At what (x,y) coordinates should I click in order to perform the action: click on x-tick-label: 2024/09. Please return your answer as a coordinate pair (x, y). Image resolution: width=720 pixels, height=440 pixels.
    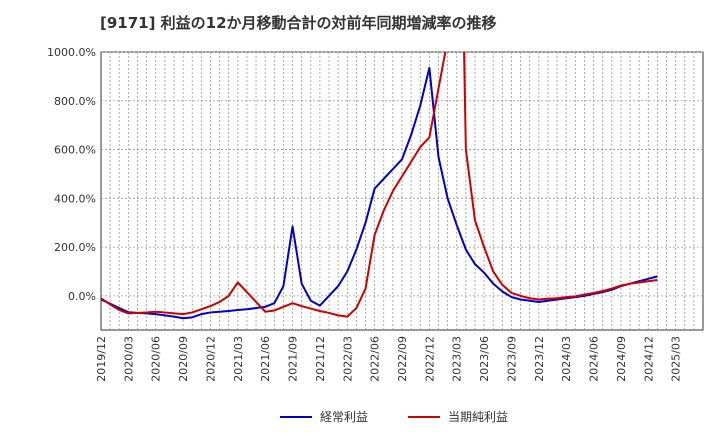
    Looking at the image, I should click on (621, 359).